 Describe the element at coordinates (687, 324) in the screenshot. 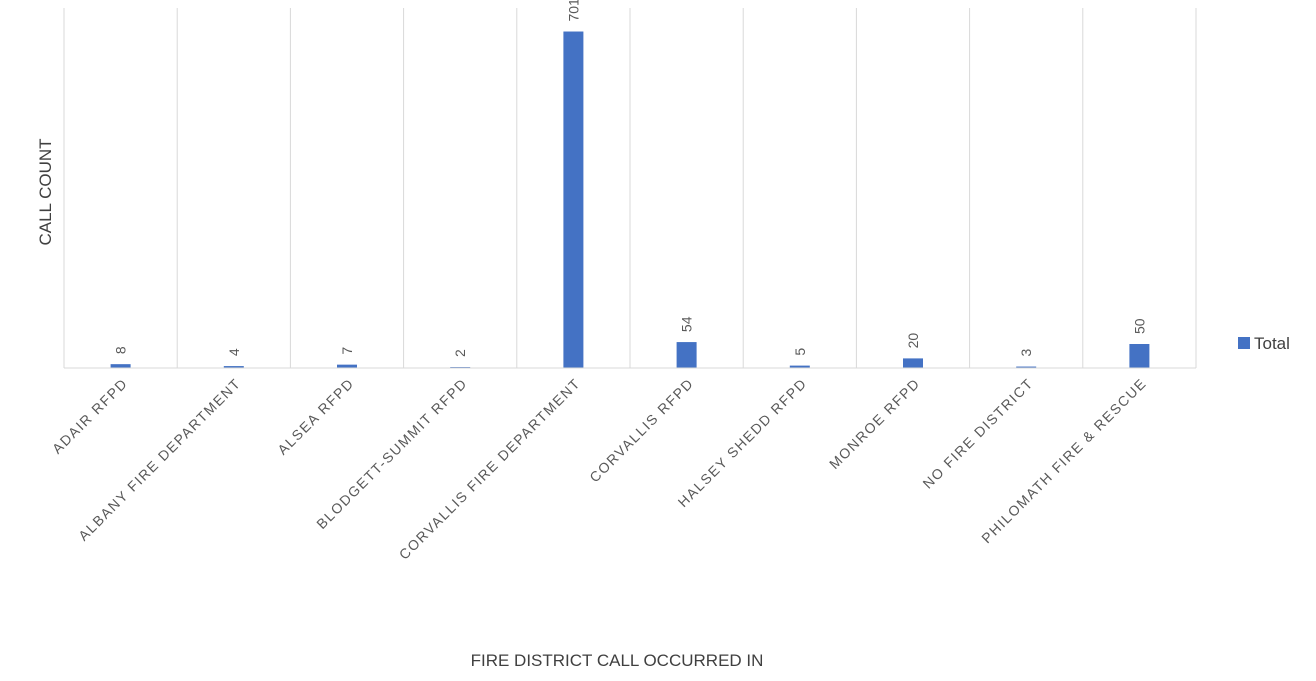

I see `data-label: 54` at that location.